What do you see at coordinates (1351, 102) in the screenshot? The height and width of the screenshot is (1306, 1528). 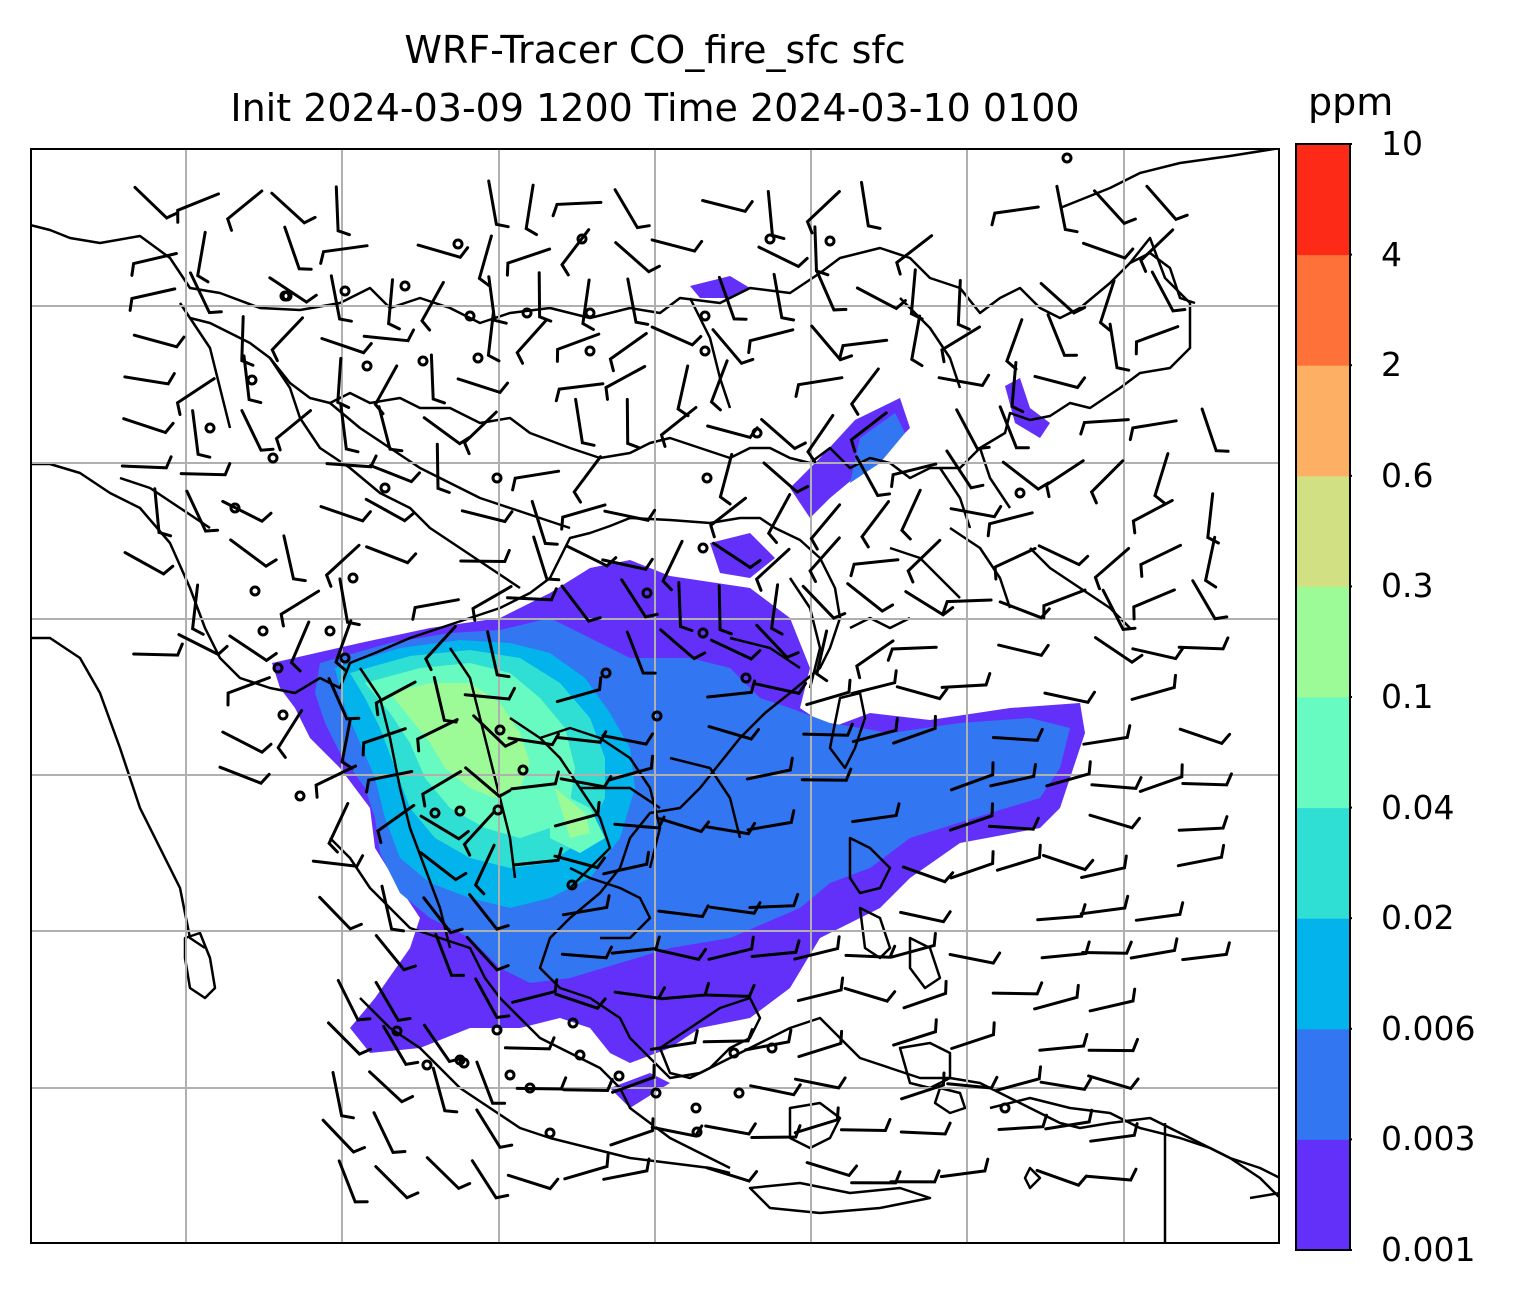 I see `colorbar-unit: ppm` at bounding box center [1351, 102].